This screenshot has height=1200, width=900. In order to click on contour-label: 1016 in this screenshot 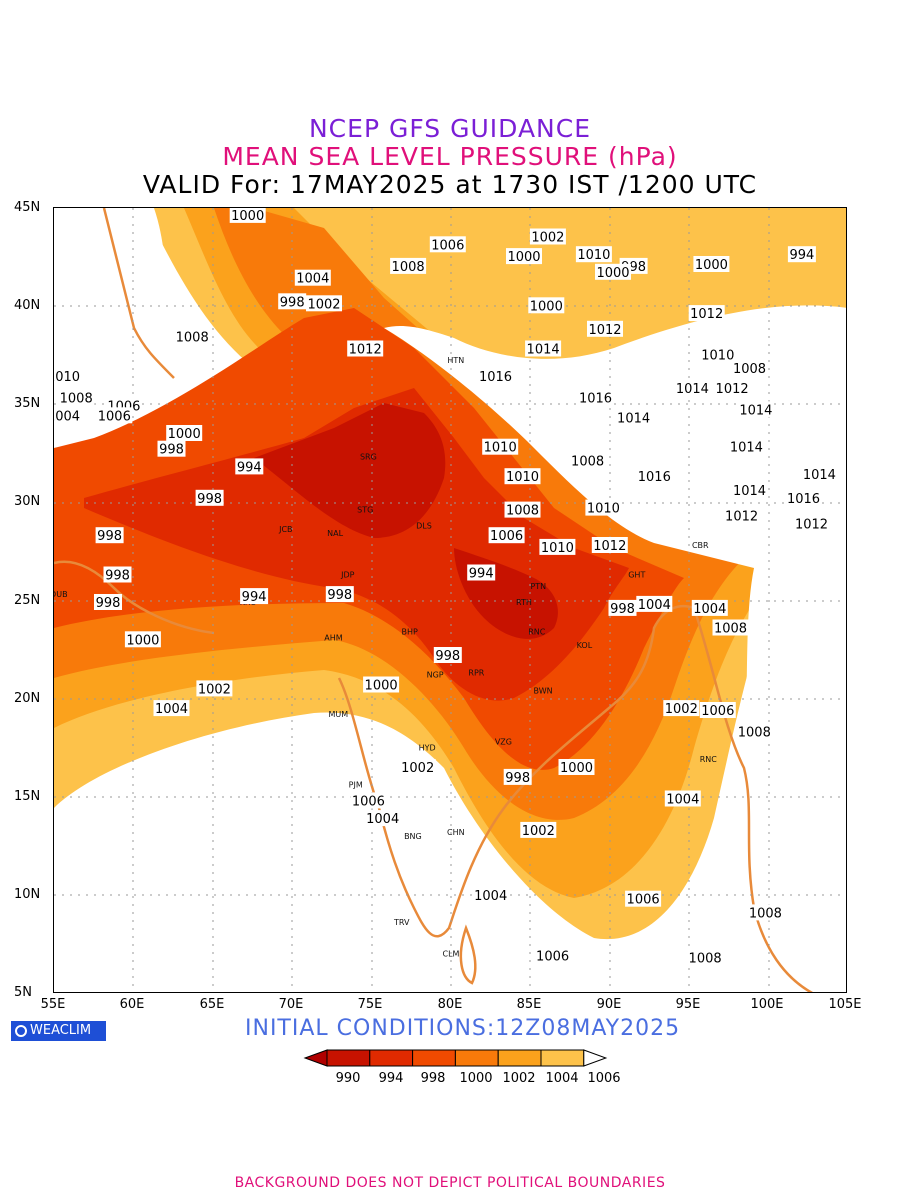, I will do `click(803, 498)`.